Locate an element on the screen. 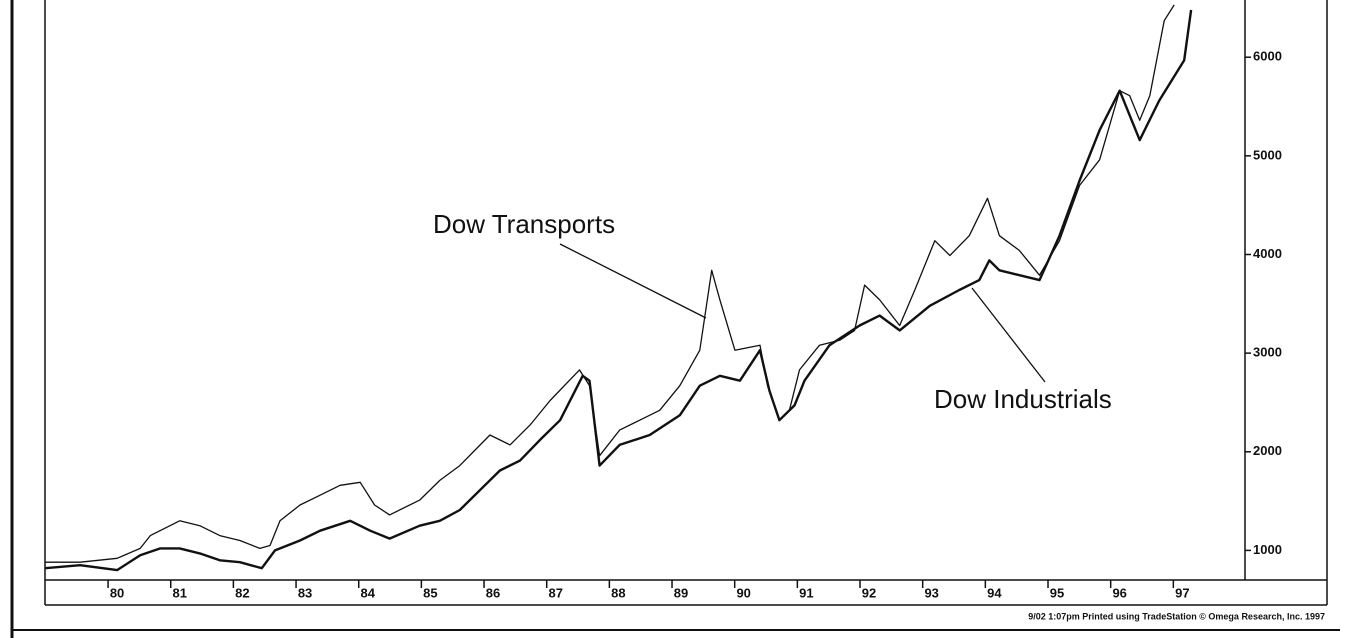  y-tick-label: 2000 is located at coordinates (1267, 450).